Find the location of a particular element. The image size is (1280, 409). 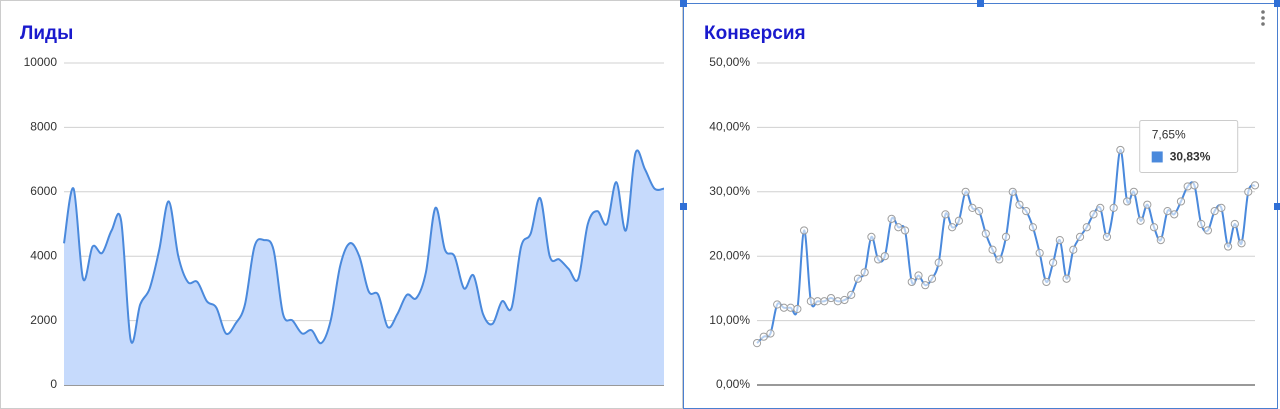

menu-icon is located at coordinates (1263, 18).